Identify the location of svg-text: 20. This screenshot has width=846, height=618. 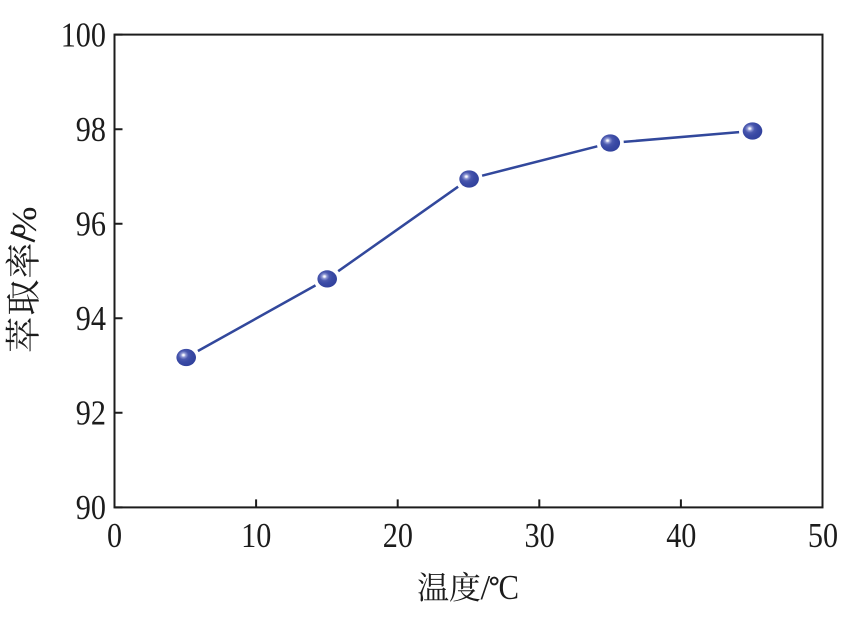
(398, 535).